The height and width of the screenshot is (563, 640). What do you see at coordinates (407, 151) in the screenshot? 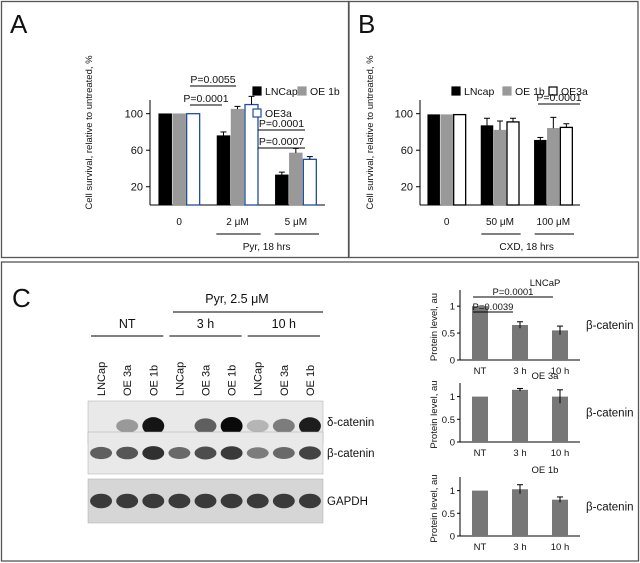
I see `y-tick-label: 60` at bounding box center [407, 151].